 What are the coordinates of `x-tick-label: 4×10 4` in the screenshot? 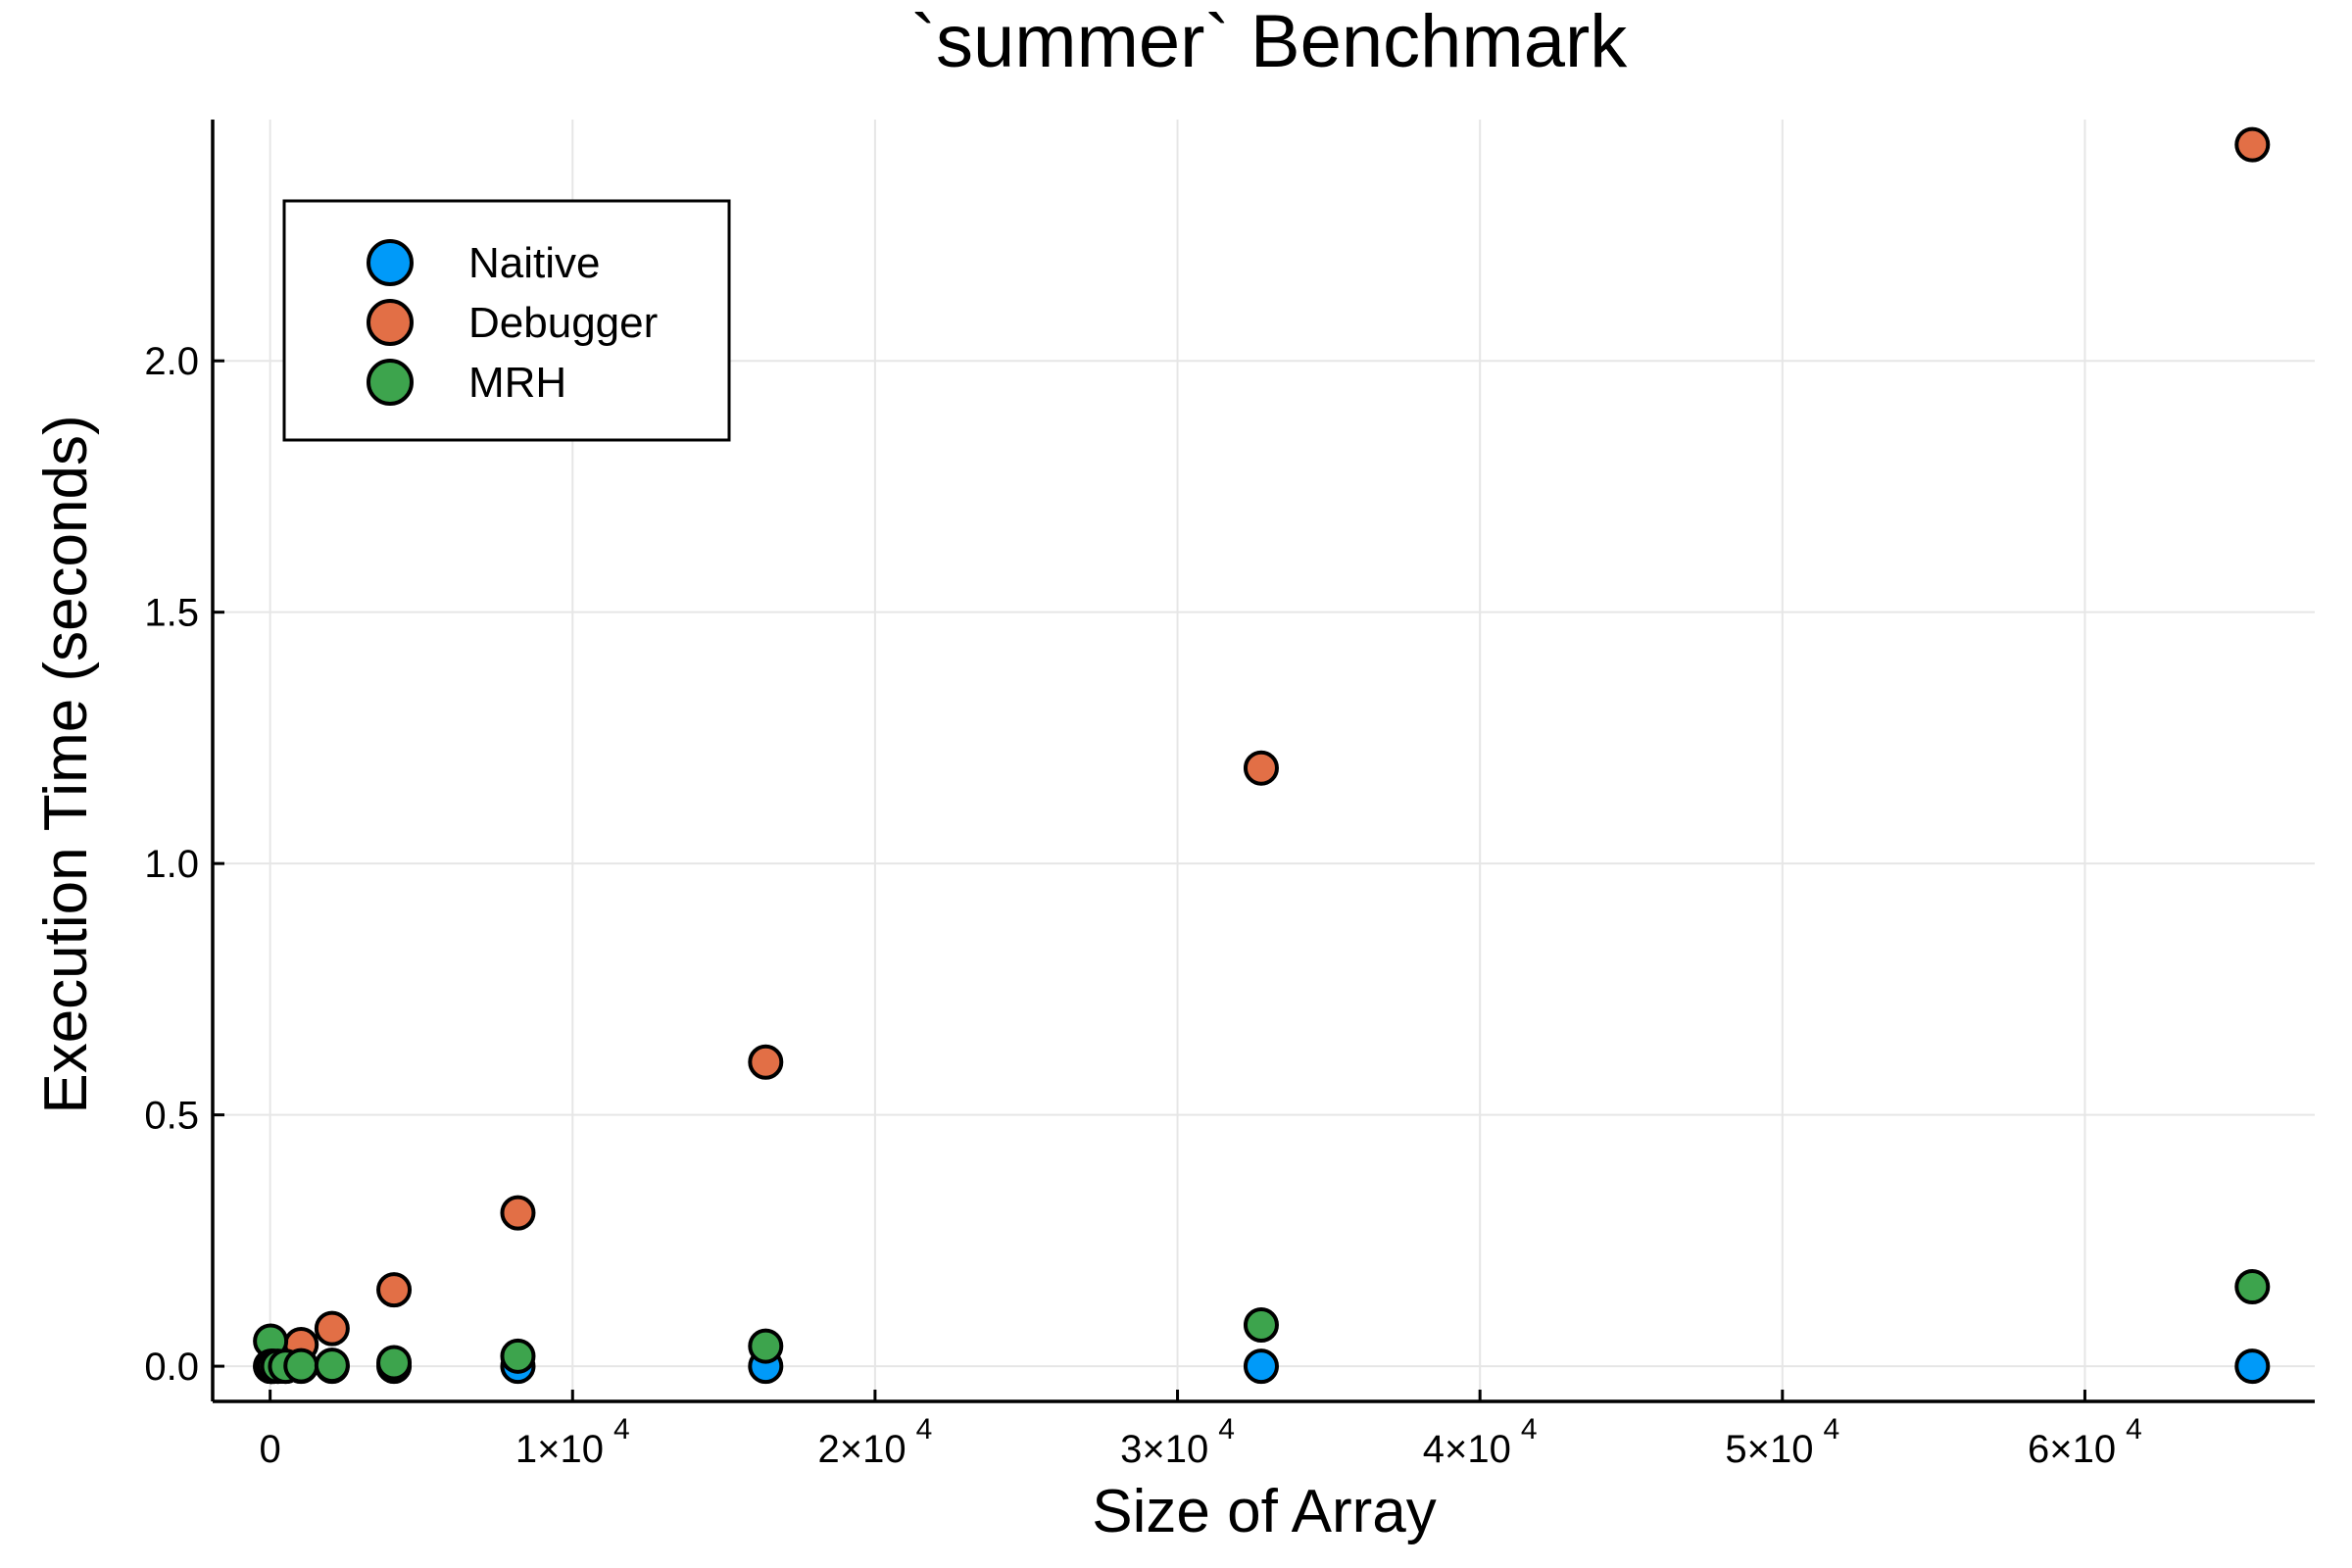 It's located at (1480, 1442).